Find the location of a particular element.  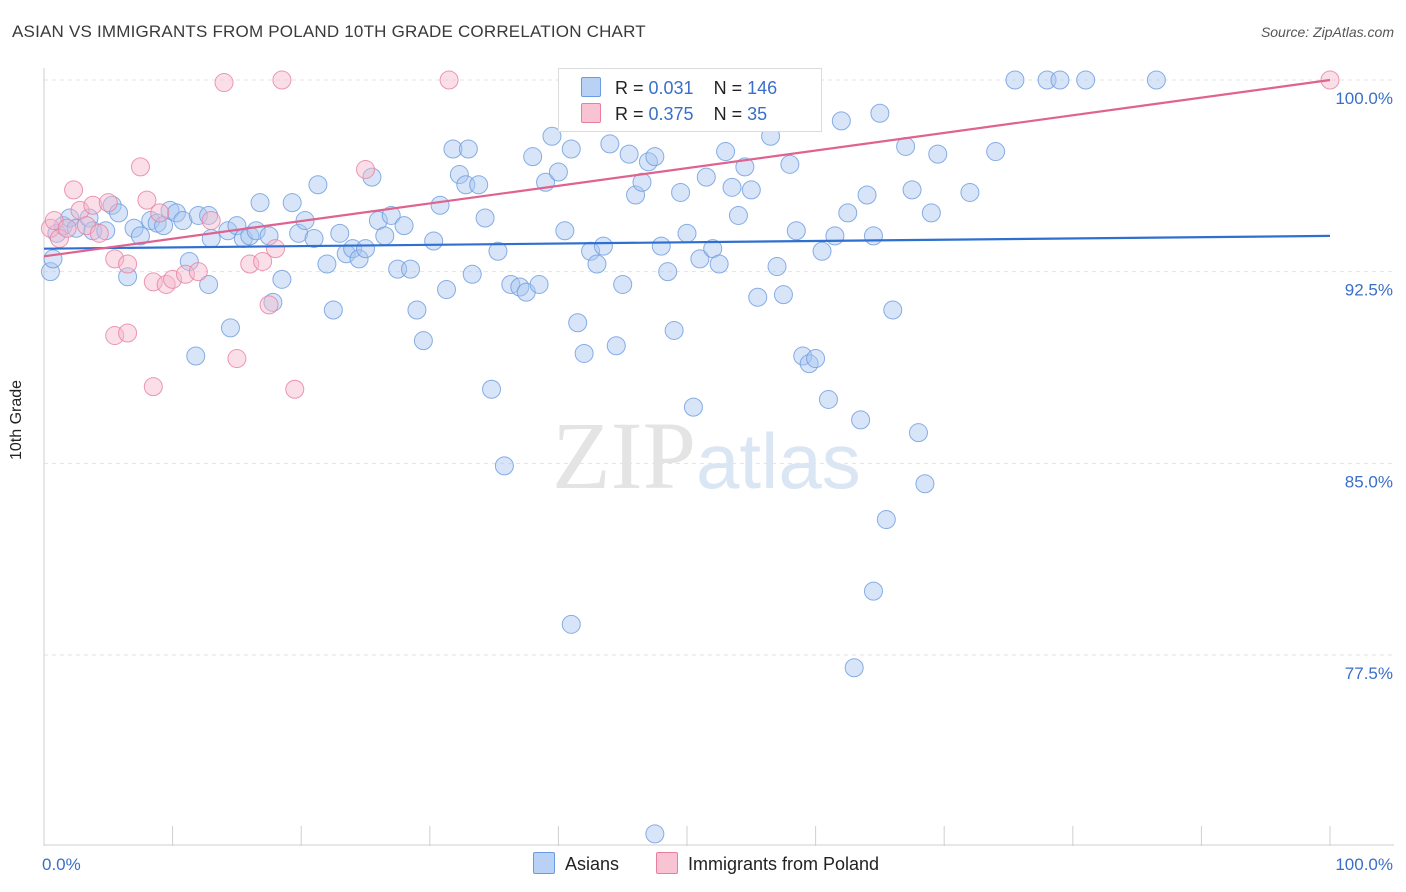

y-tick-label: 77.5% is located at coordinates (1369, 673).